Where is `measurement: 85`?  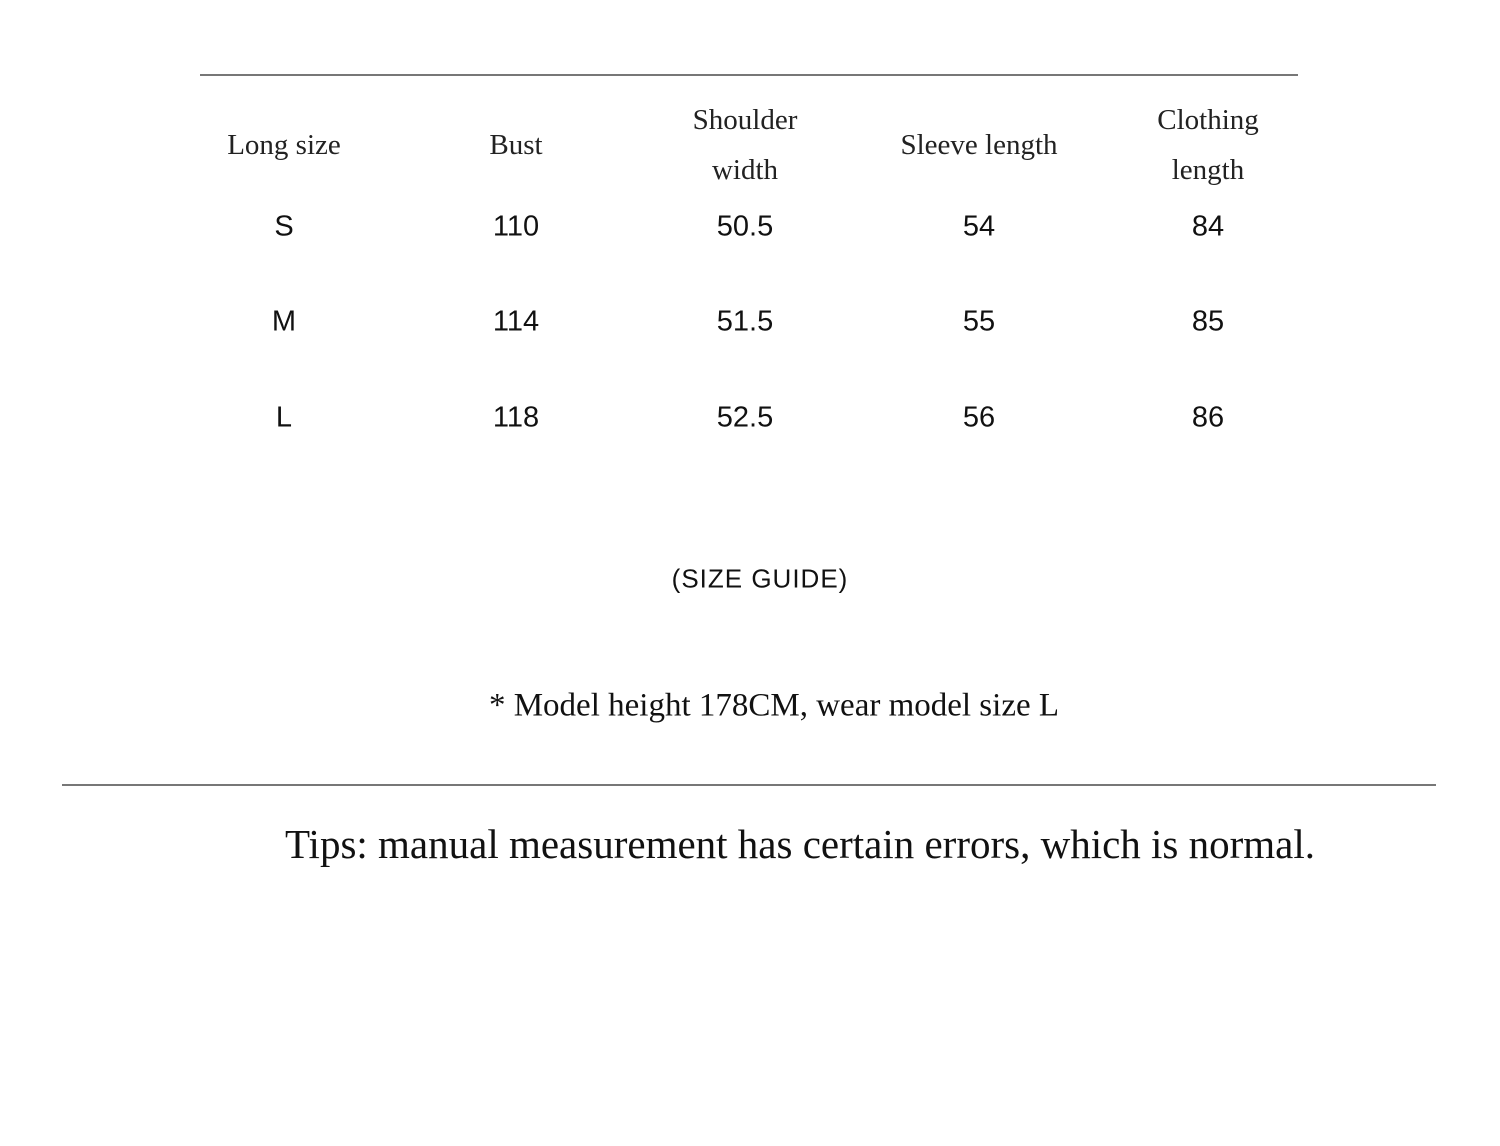 measurement: 85 is located at coordinates (1208, 321).